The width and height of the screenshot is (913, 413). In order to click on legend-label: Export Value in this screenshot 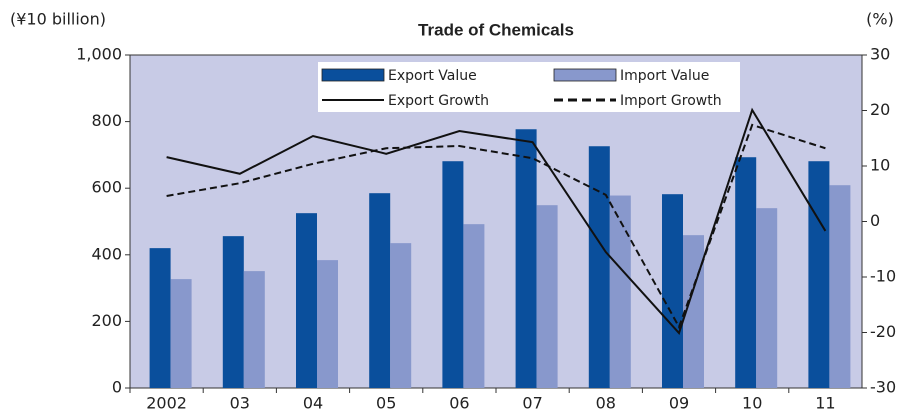, I will do `click(432, 76)`.